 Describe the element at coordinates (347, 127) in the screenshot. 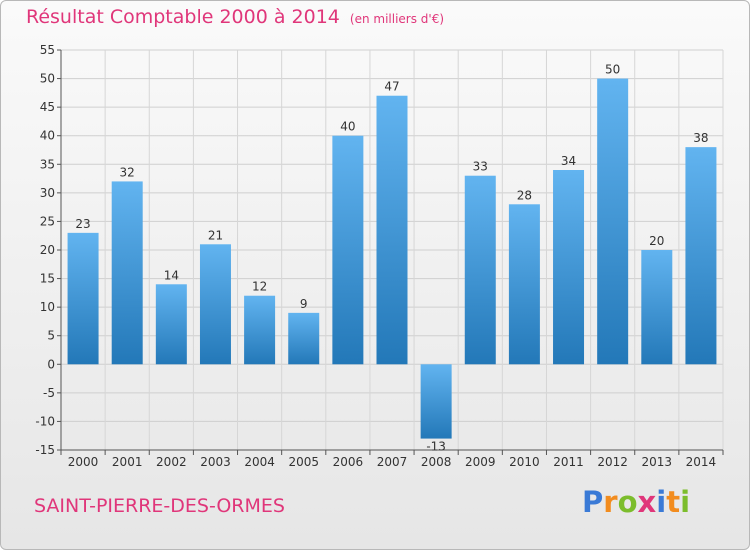

I see `value-label-2006: 40` at that location.